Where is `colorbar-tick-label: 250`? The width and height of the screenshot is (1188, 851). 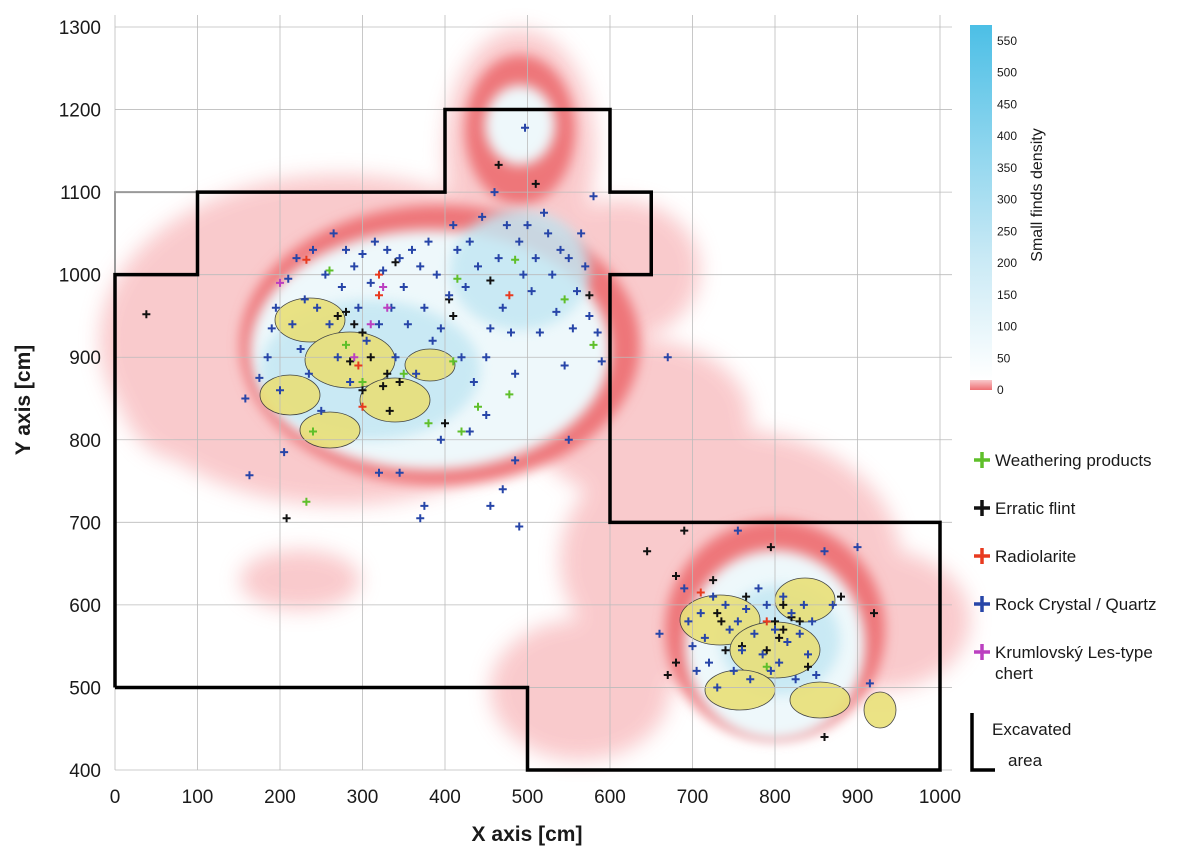 colorbar-tick-label: 250 is located at coordinates (1007, 231).